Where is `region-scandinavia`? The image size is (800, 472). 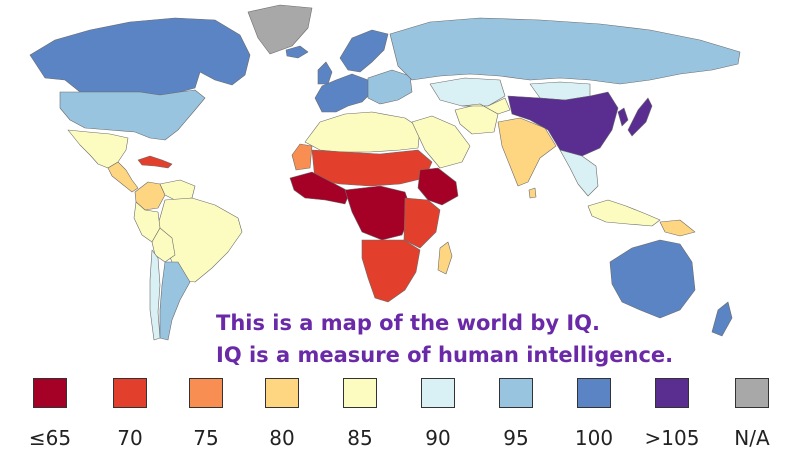
region-scandinavia is located at coordinates (364, 51).